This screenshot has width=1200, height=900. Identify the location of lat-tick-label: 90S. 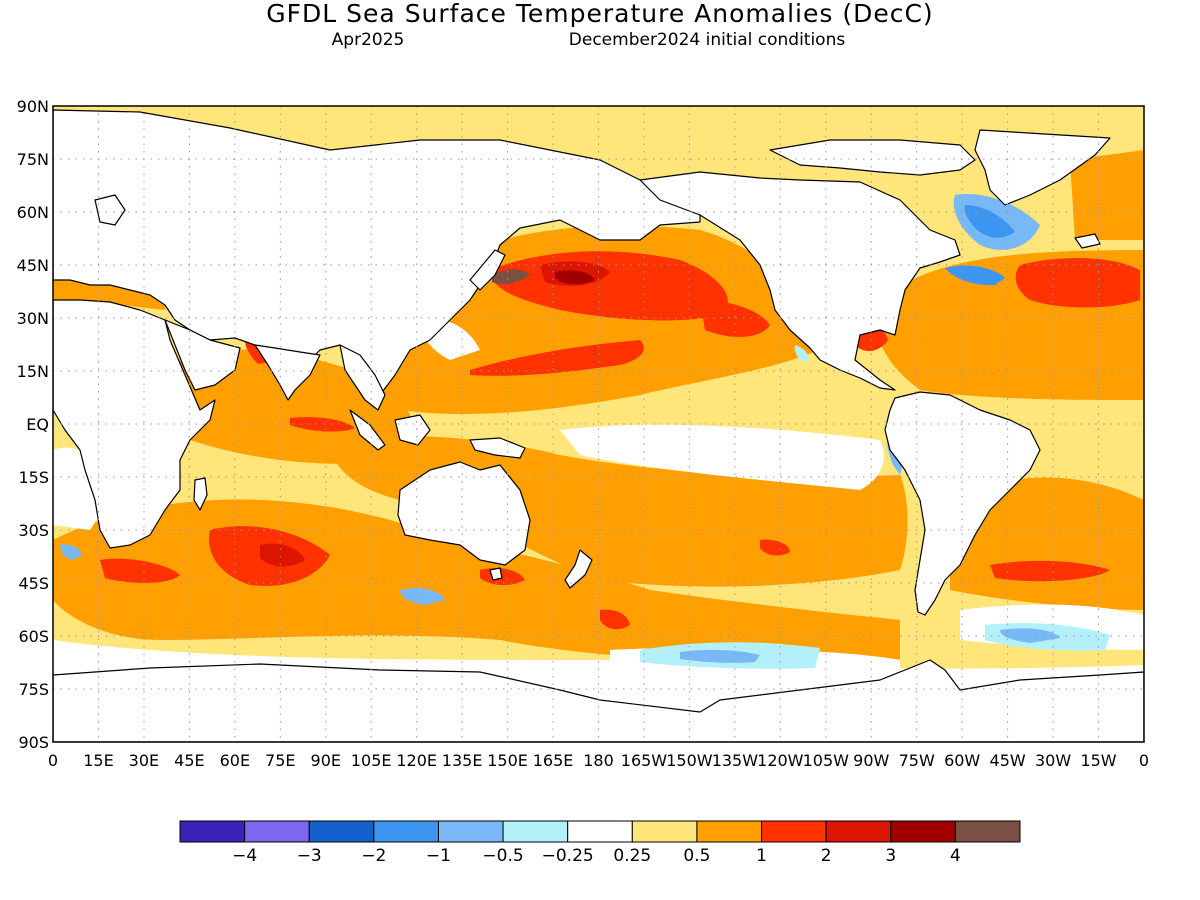
(33, 742).